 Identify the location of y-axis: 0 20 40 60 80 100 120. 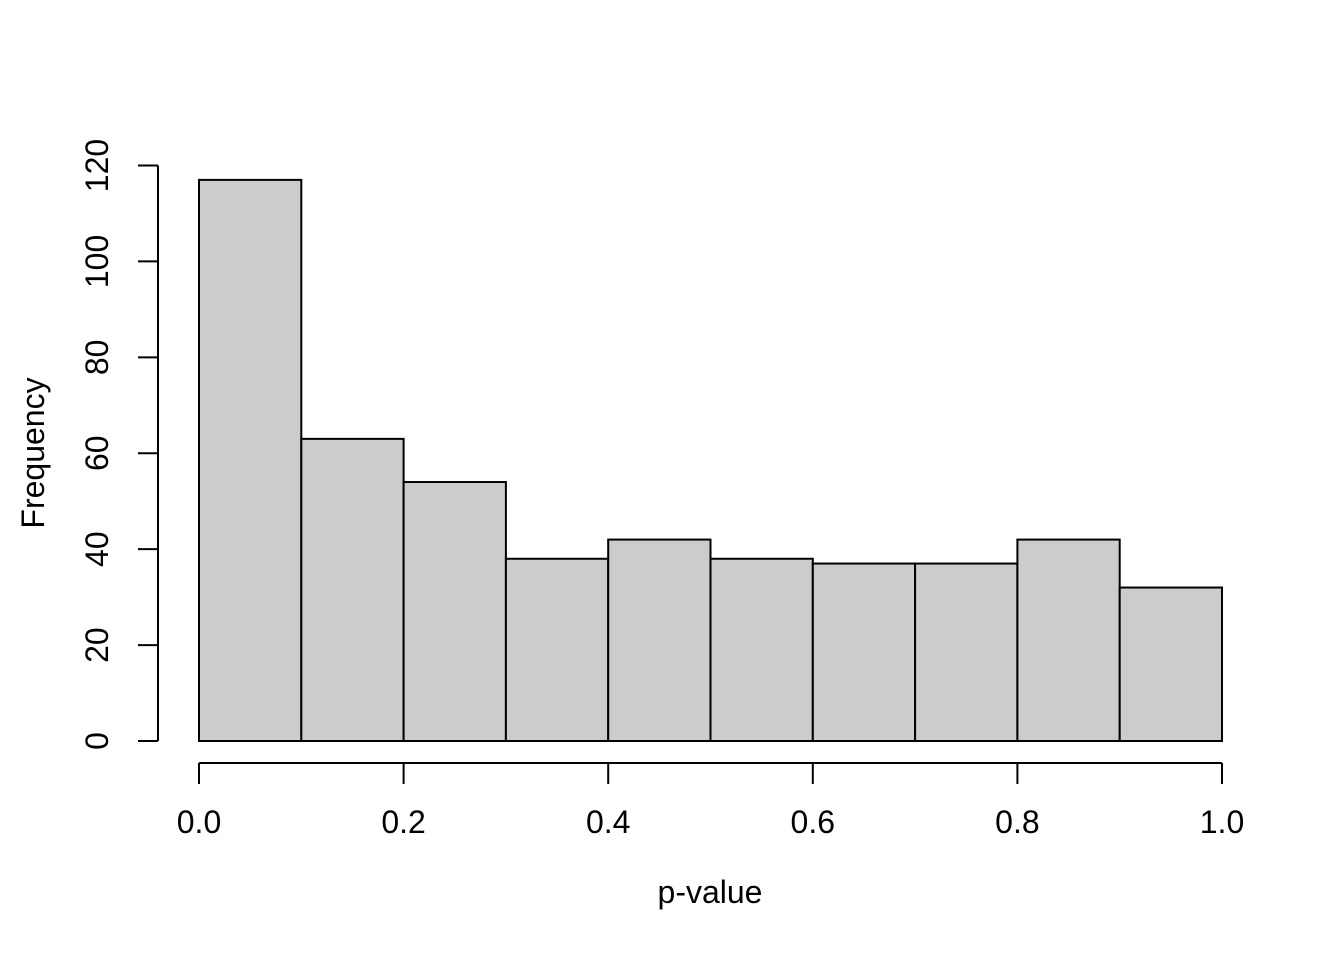
(119, 444).